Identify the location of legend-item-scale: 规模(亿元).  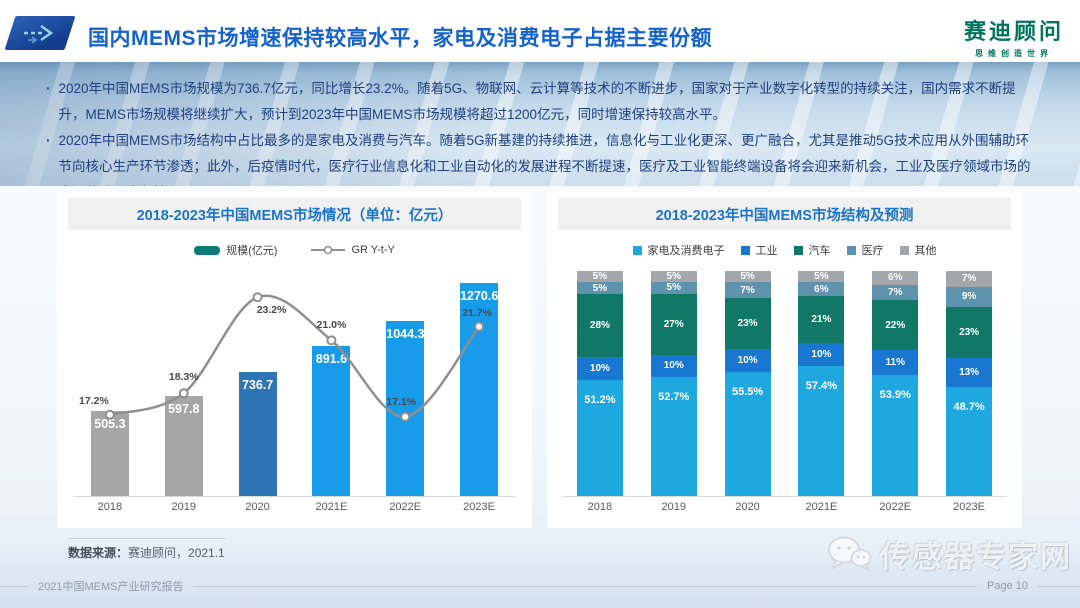
(235, 250).